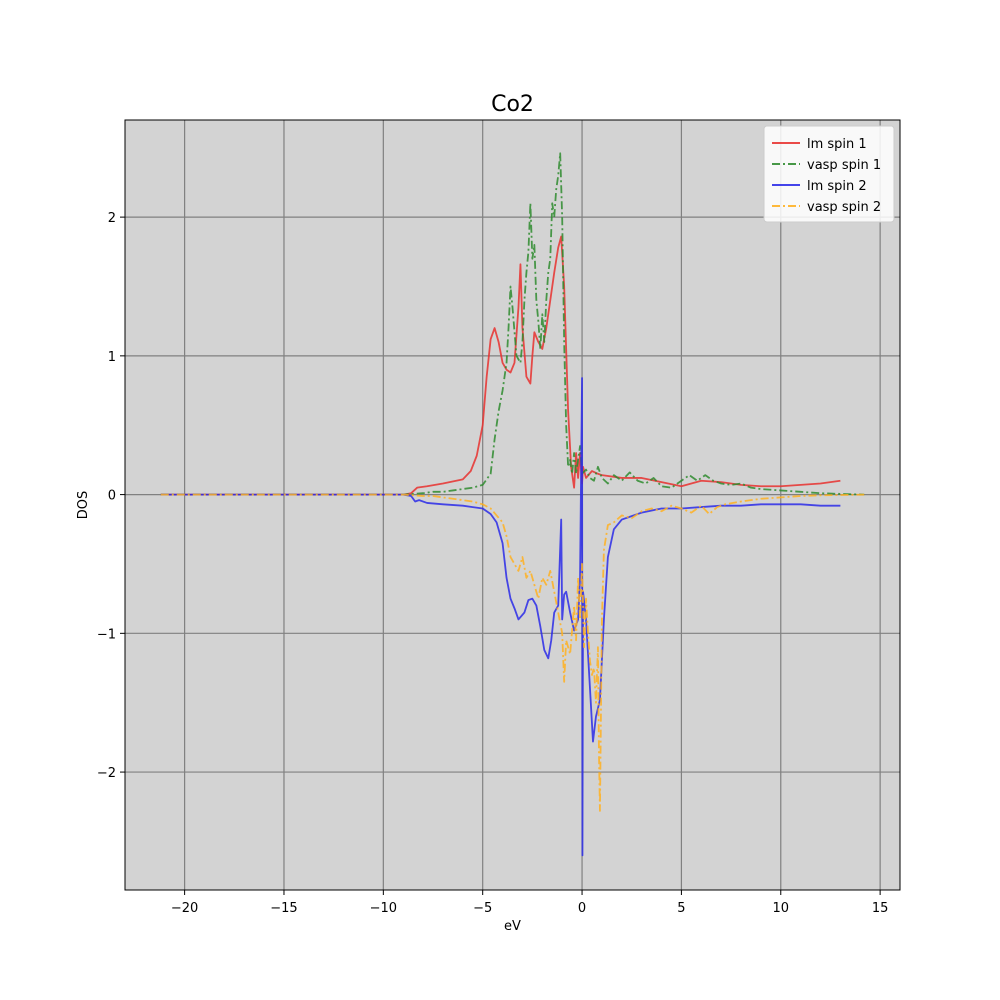 The image size is (1000, 1000). Describe the element at coordinates (837, 186) in the screenshot. I see `legend-label: lm spin 2` at that location.